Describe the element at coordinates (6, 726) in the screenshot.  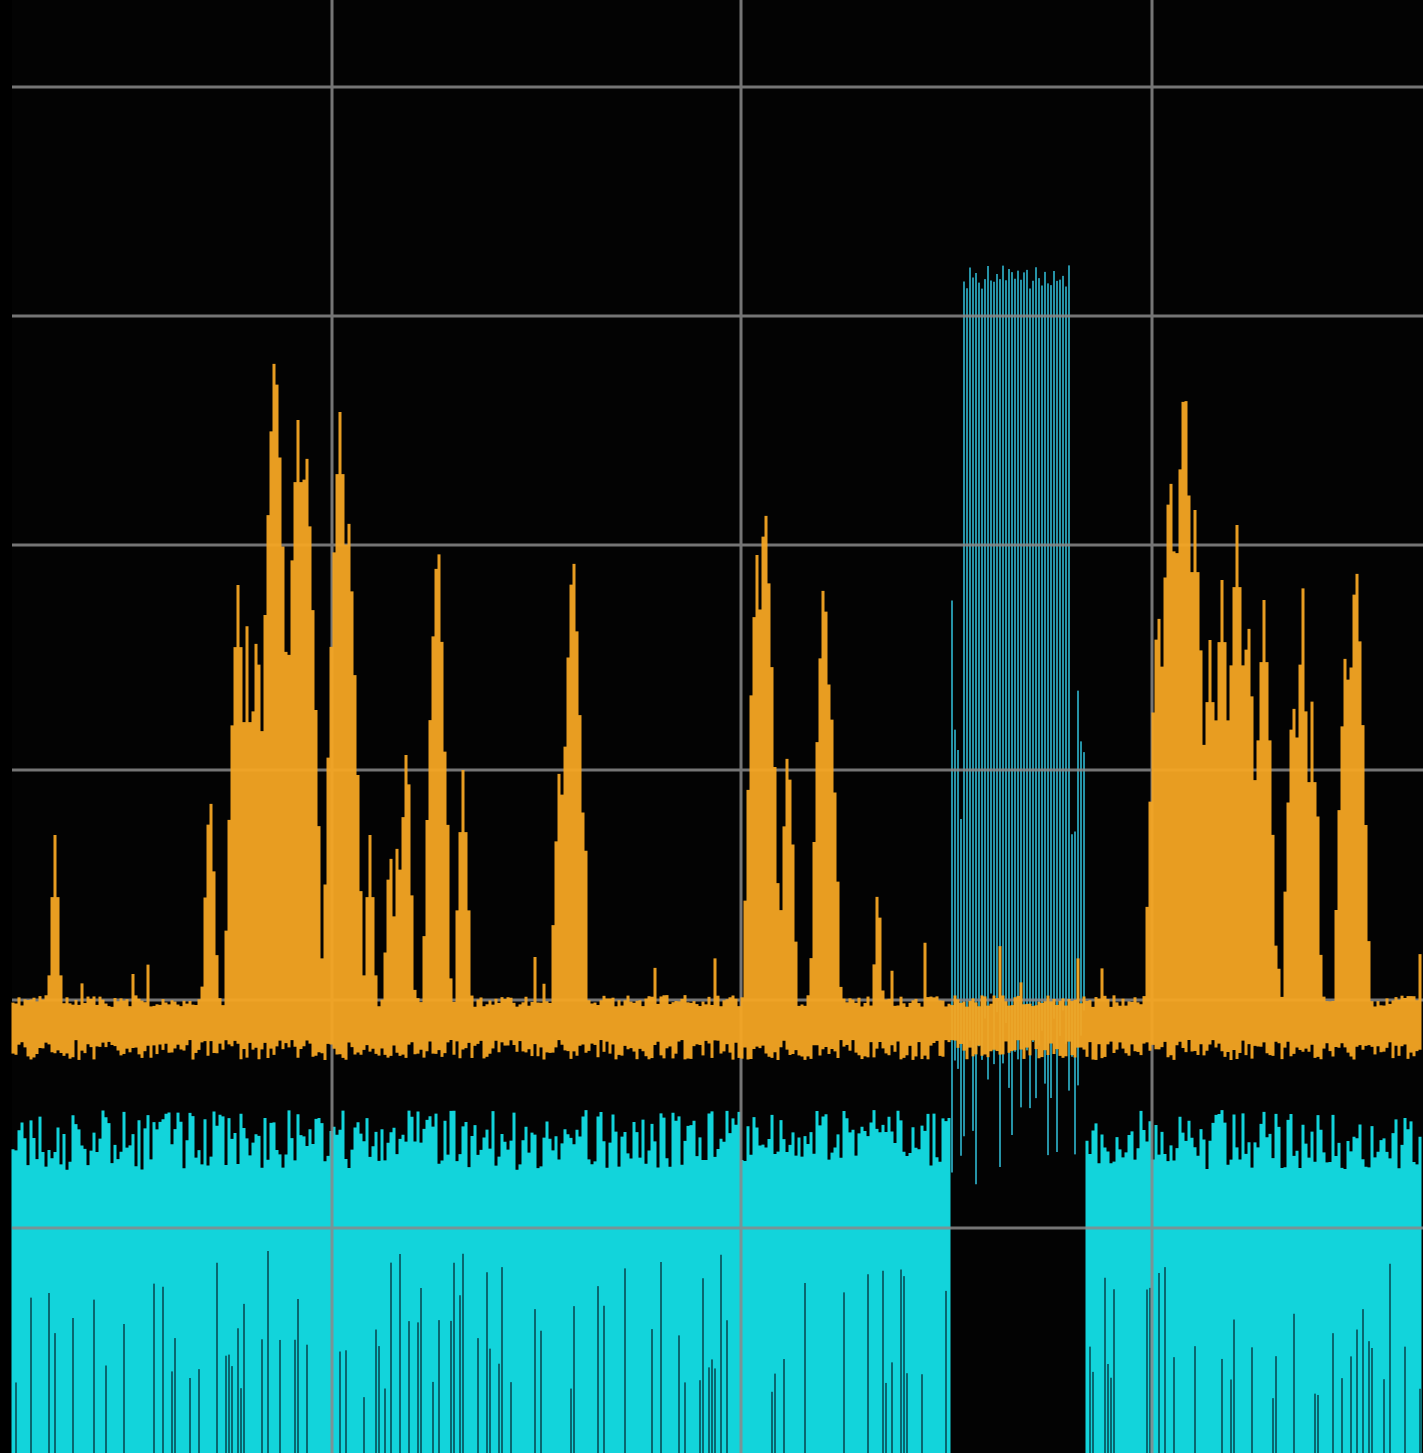
I see `bezel-edge` at that location.